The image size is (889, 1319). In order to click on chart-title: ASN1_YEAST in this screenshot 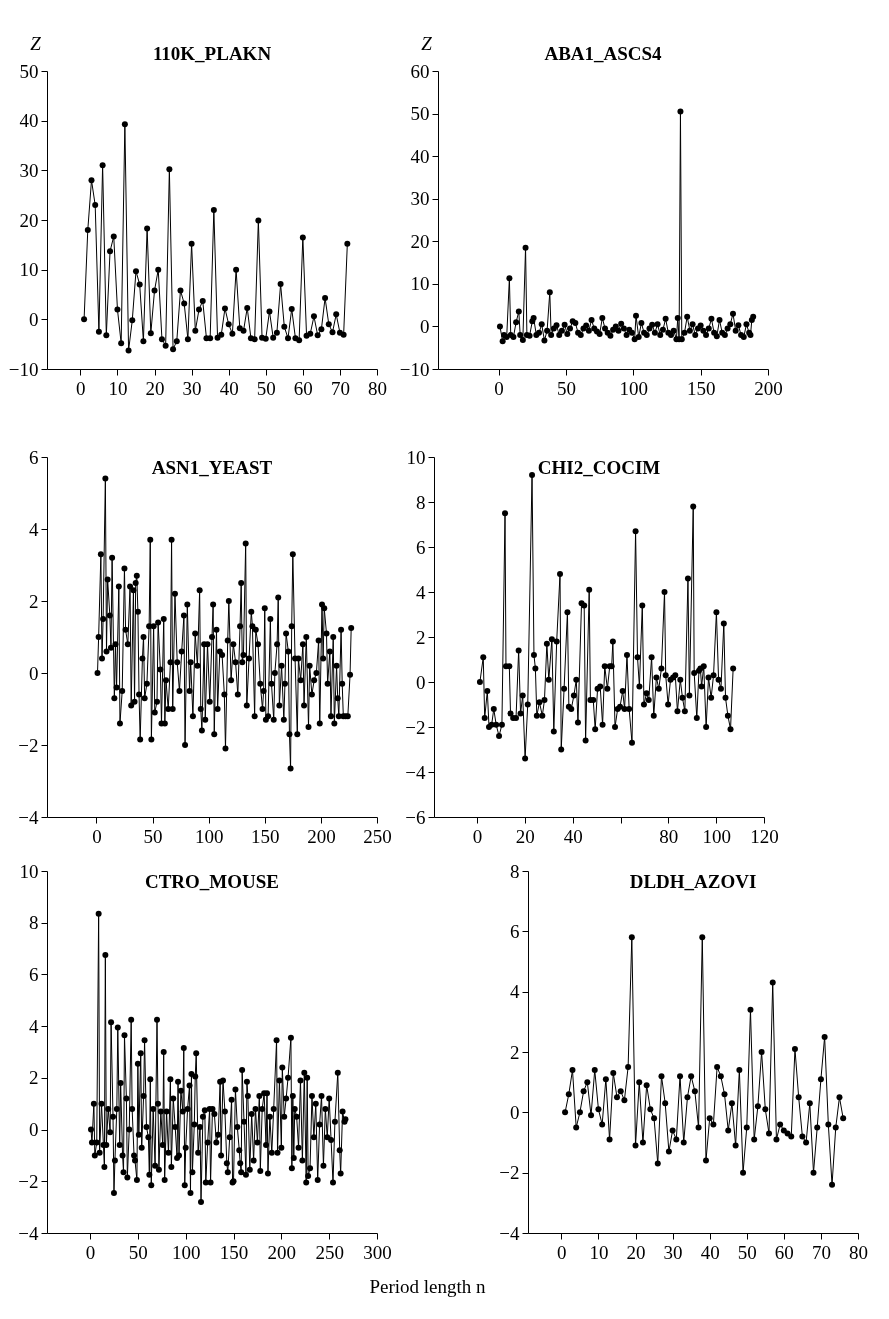, I will do `click(212, 467)`.